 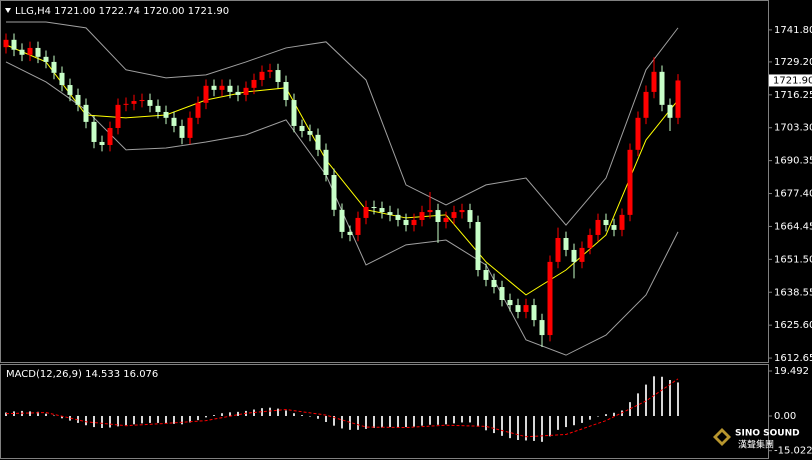 What do you see at coordinates (722, 437) in the screenshot?
I see `logo-inner` at bounding box center [722, 437].